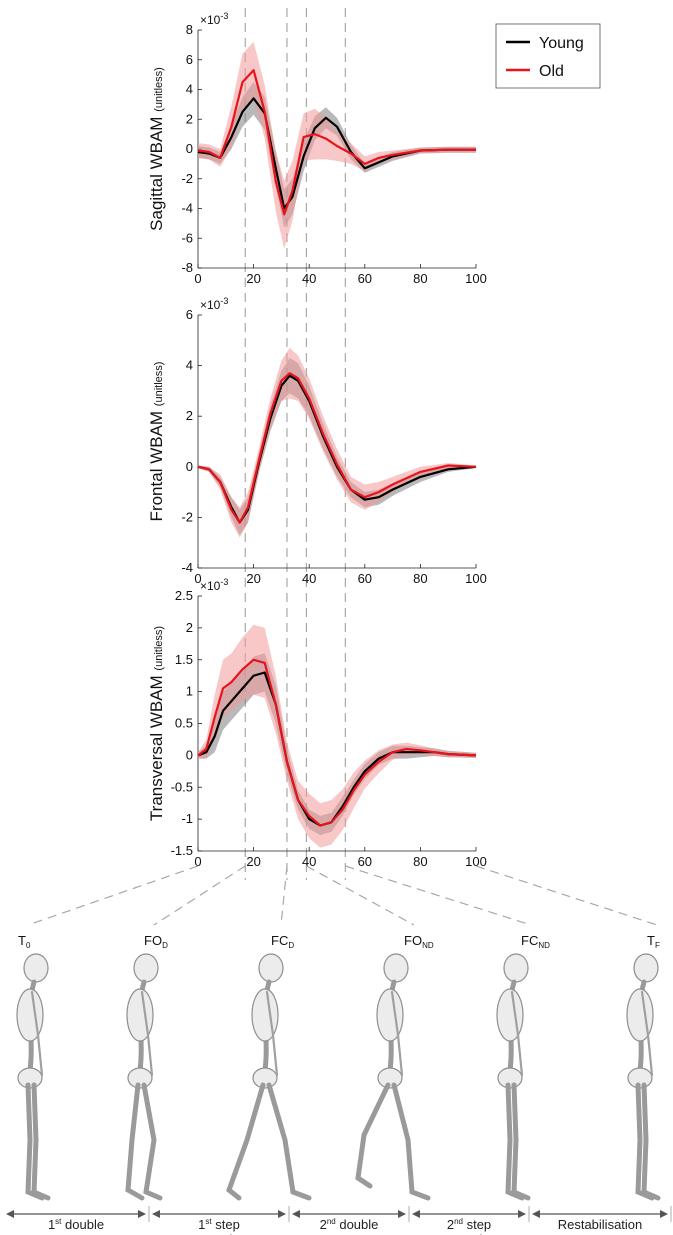  I want to click on event-label: TF, so click(653, 941).